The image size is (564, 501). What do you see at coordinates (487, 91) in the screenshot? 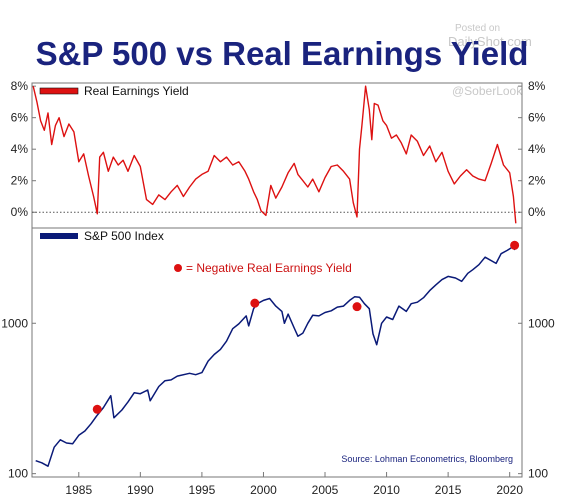
I see `watermark-line3: @SoberLook` at bounding box center [487, 91].